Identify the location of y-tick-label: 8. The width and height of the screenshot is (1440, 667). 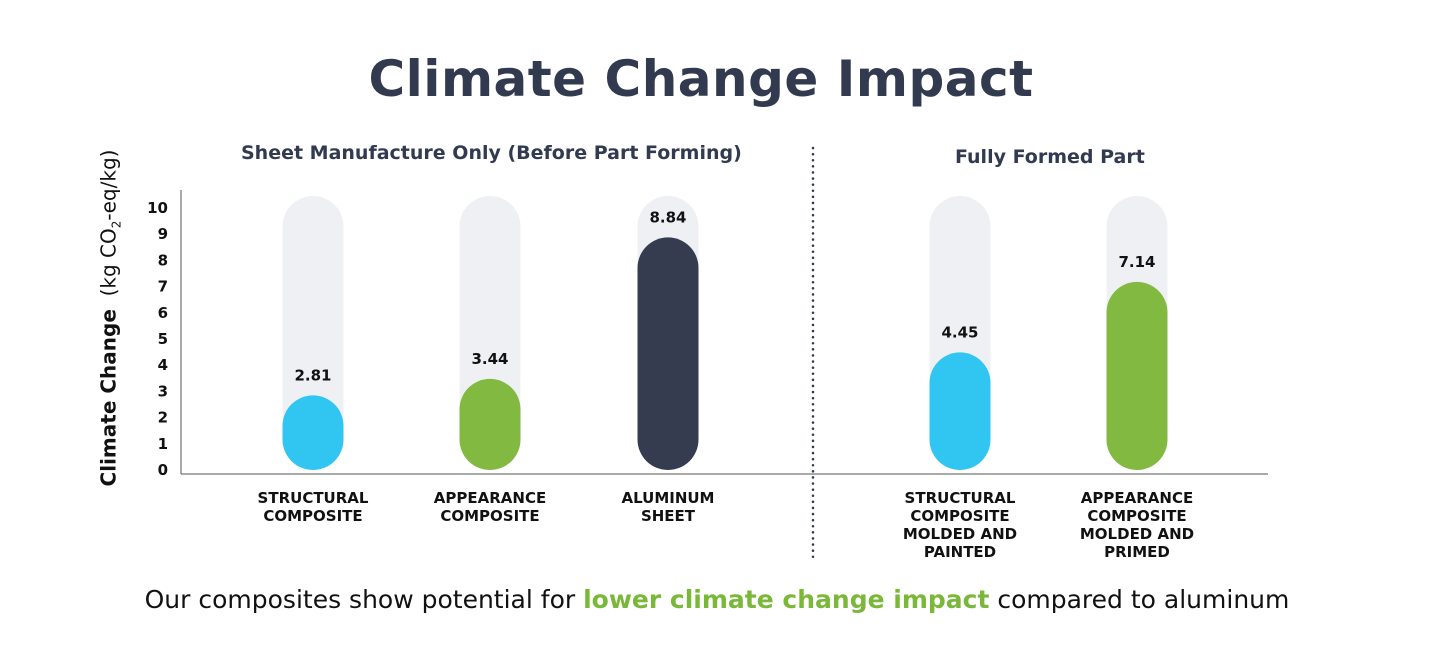
(163, 260).